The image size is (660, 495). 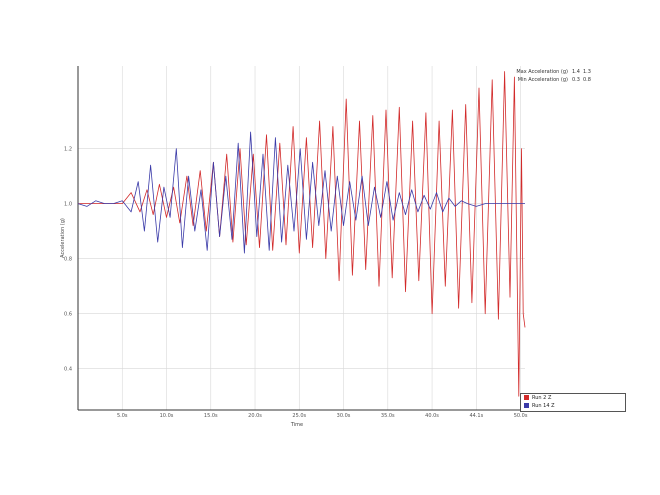 What do you see at coordinates (388, 416) in the screenshot?
I see `x-tick-label: 35.0s` at bounding box center [388, 416].